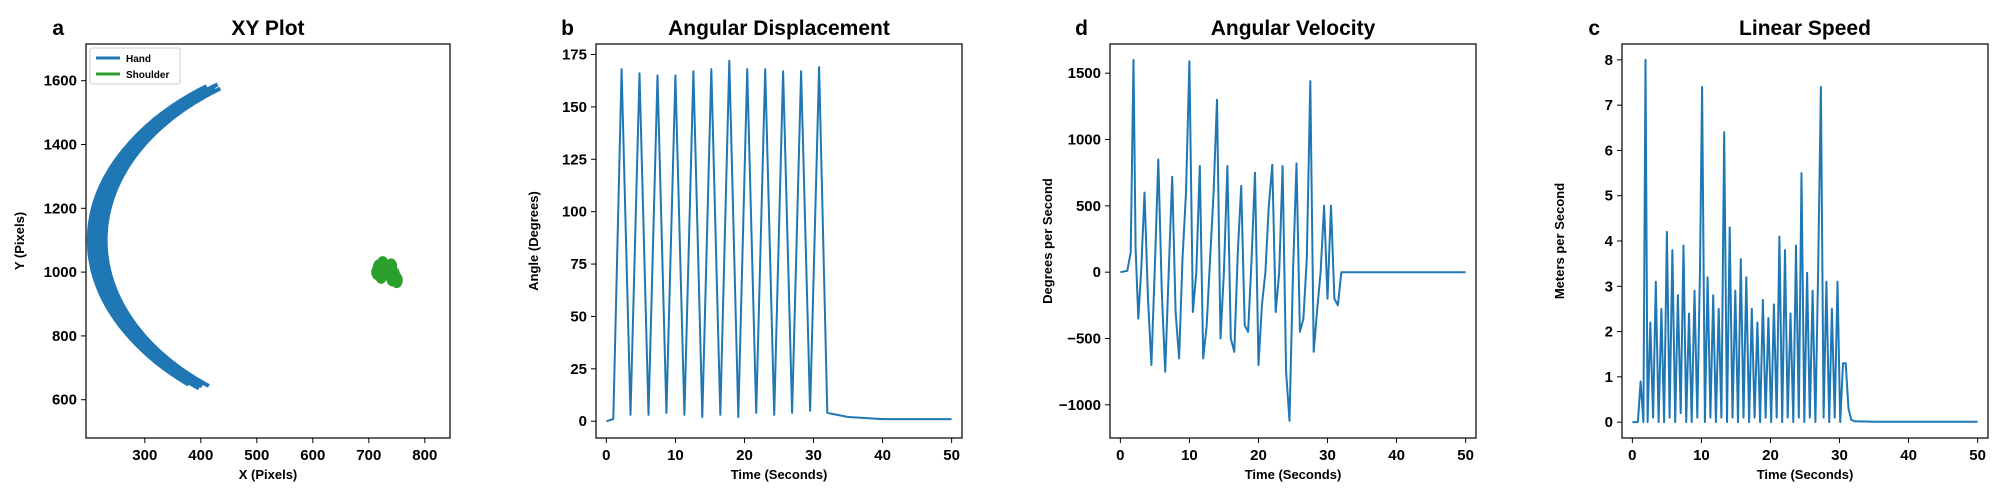  I want to click on chart-title: XY Plot, so click(267, 28).